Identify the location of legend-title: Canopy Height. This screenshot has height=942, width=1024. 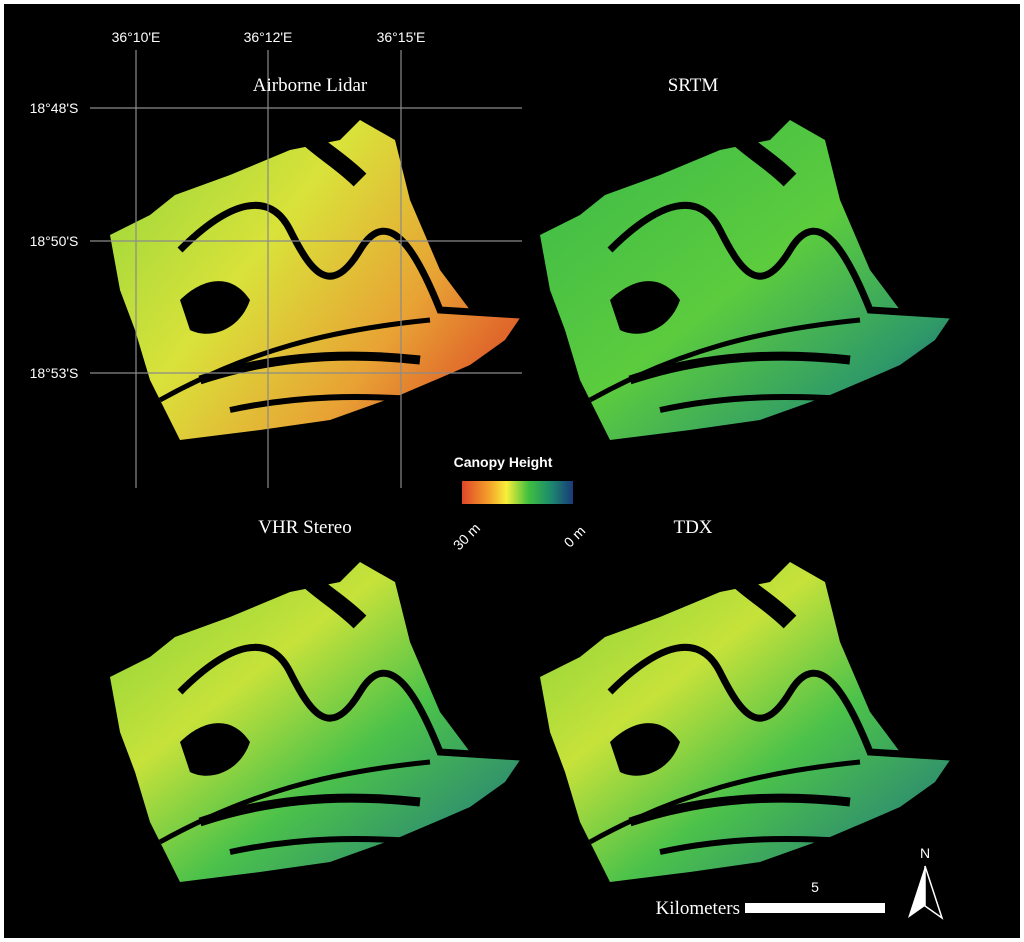
(503, 462).